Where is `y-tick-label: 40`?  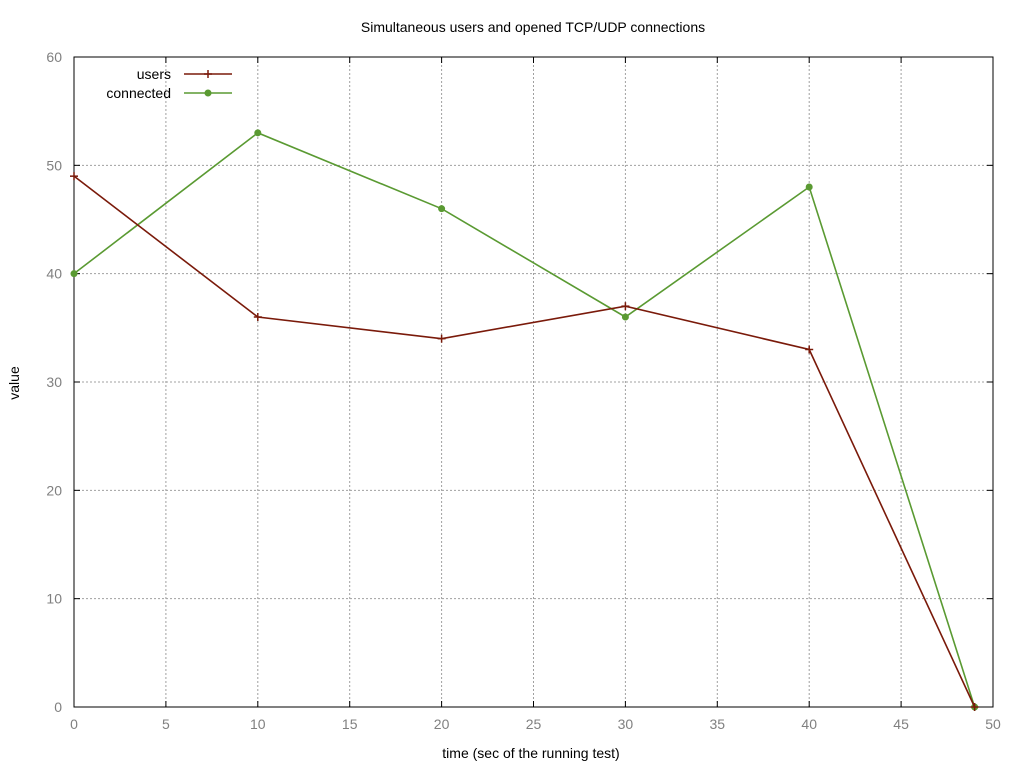
y-tick-label: 40 is located at coordinates (54, 274).